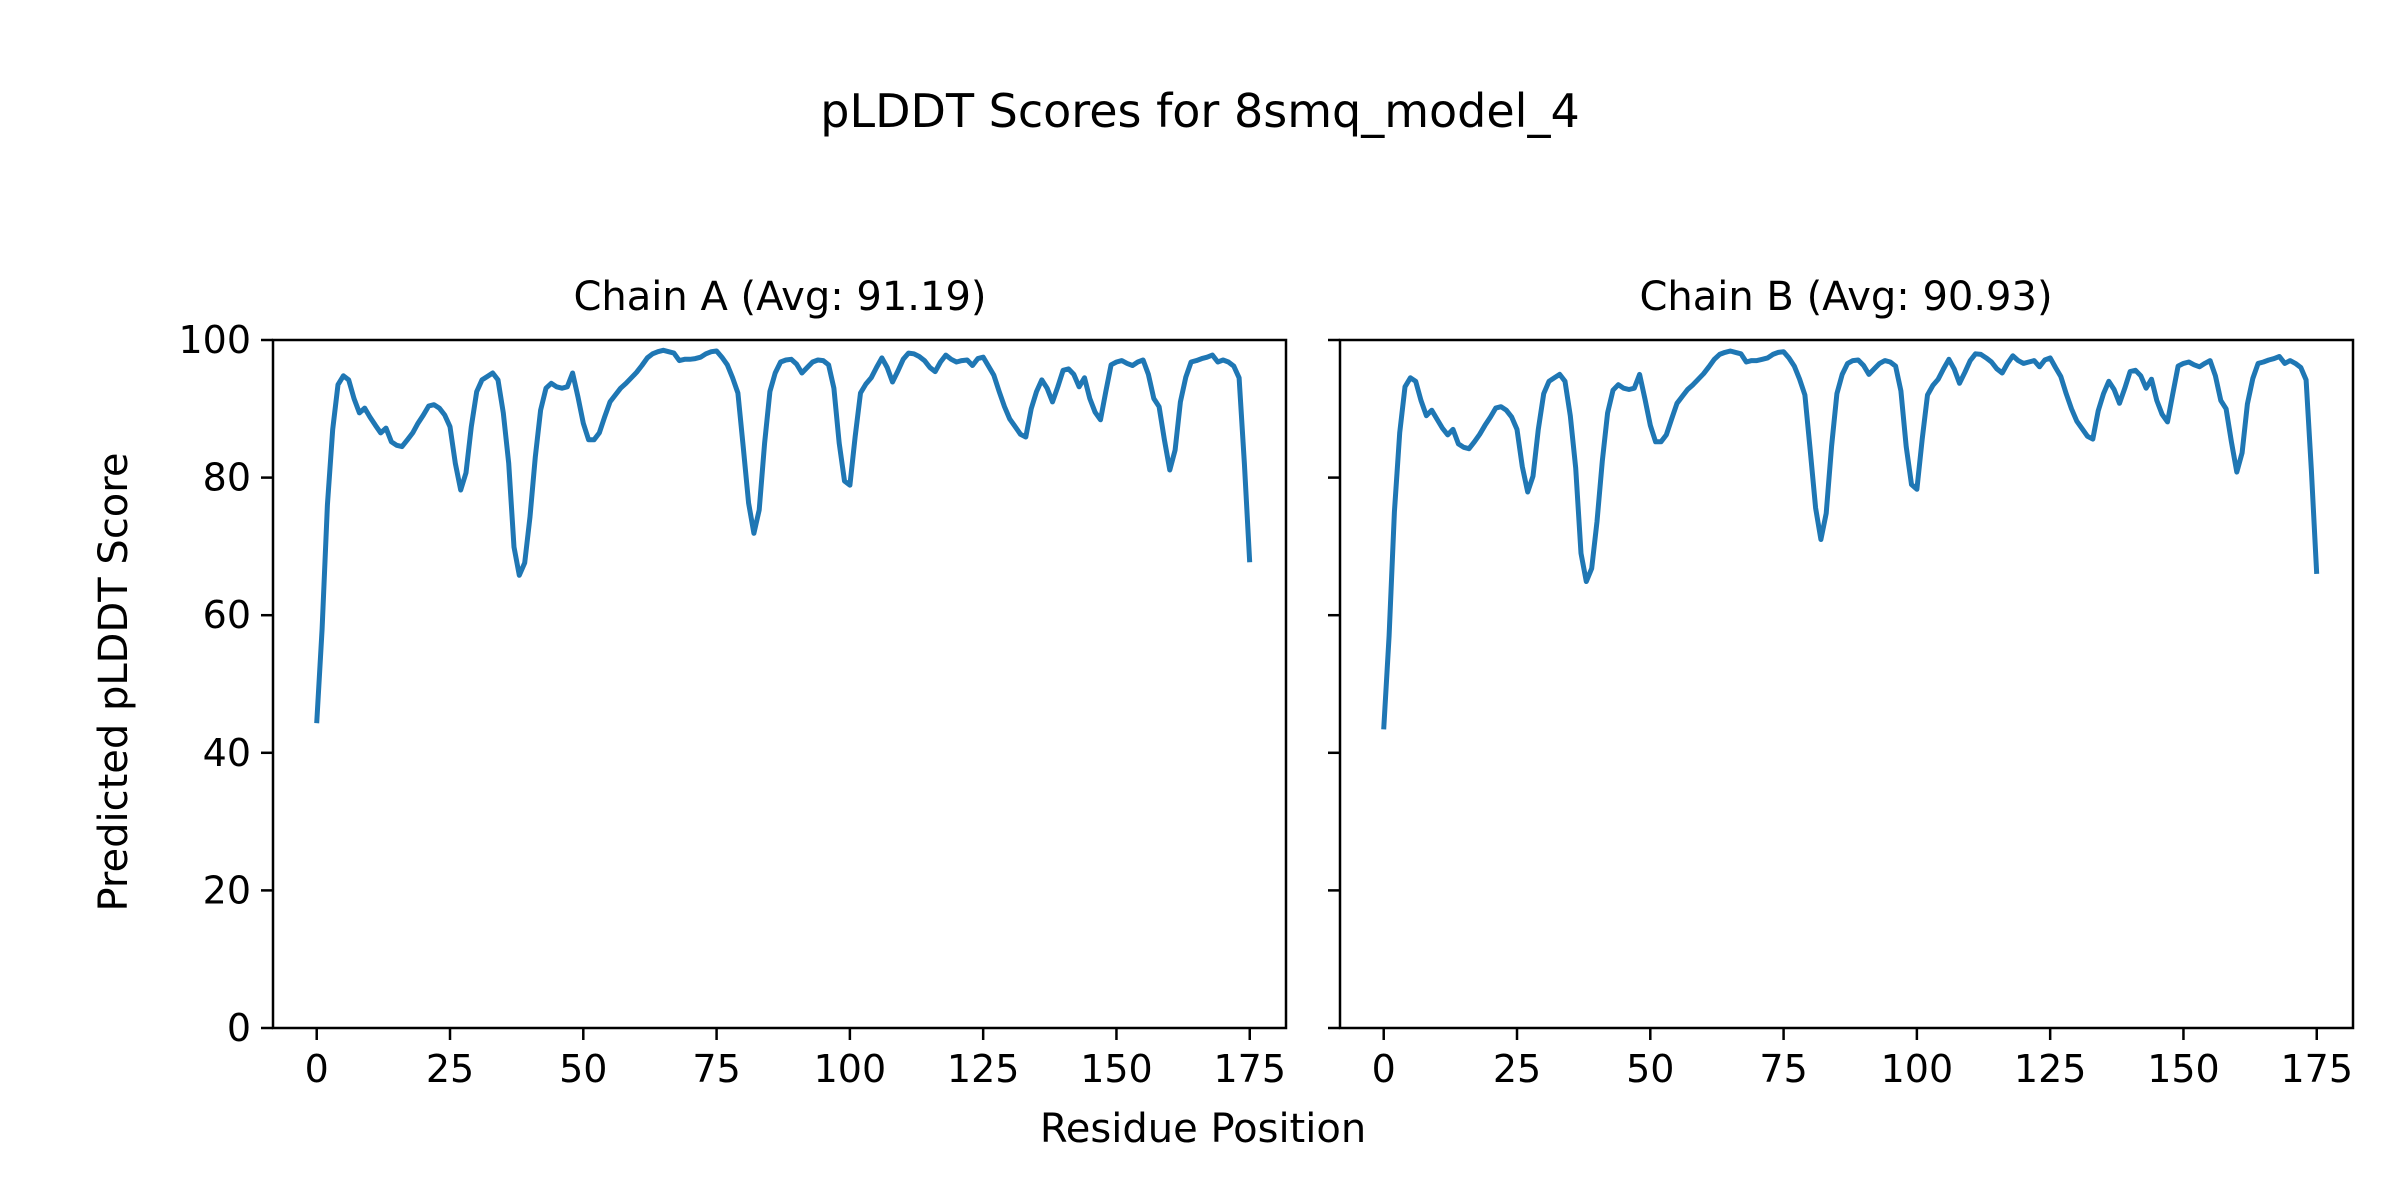 This screenshot has width=2400, height=1200. Describe the element at coordinates (1846, 297) in the screenshot. I see `chain-b-subplot-title: Chain B (Avg: 90.93)` at that location.